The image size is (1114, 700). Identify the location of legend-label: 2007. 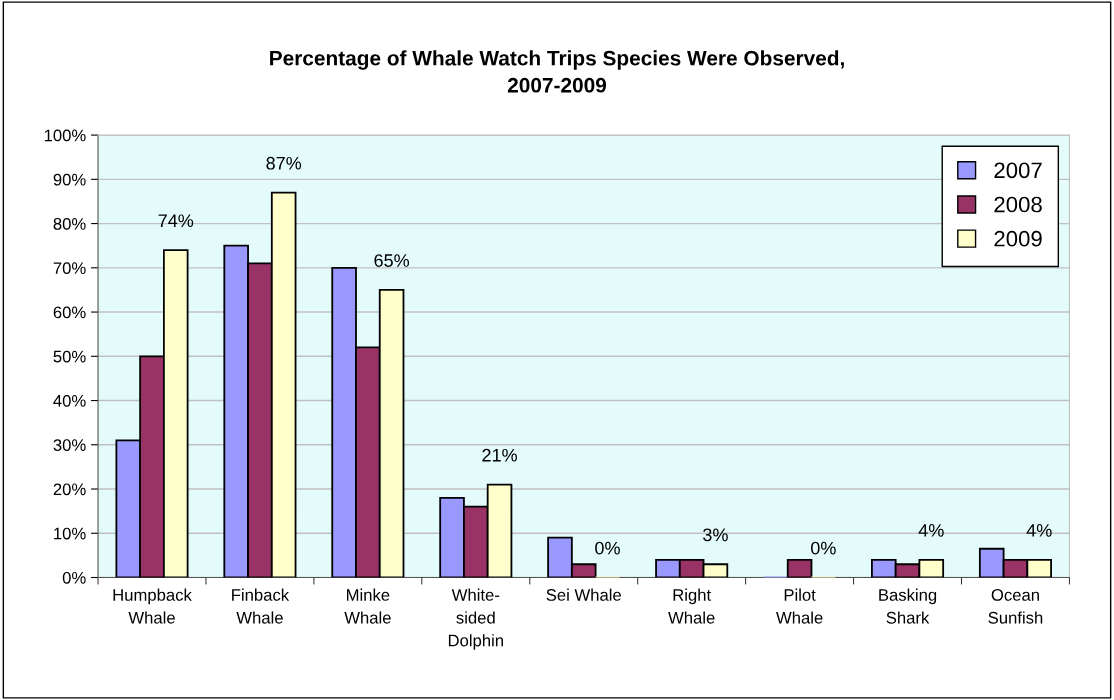
(1018, 170).